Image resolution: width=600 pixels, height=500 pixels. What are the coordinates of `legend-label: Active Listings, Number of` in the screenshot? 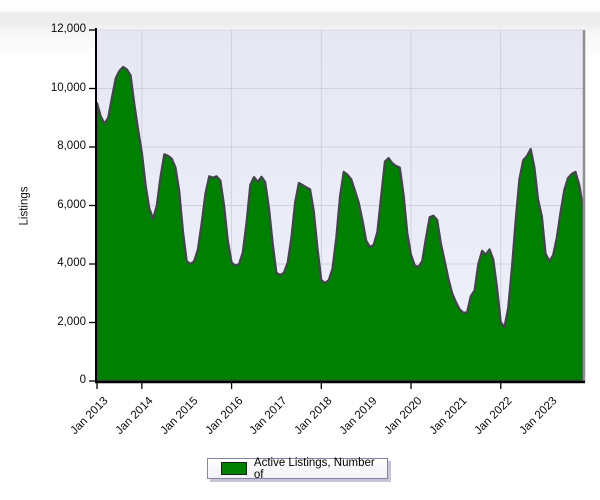 It's located at (314, 468).